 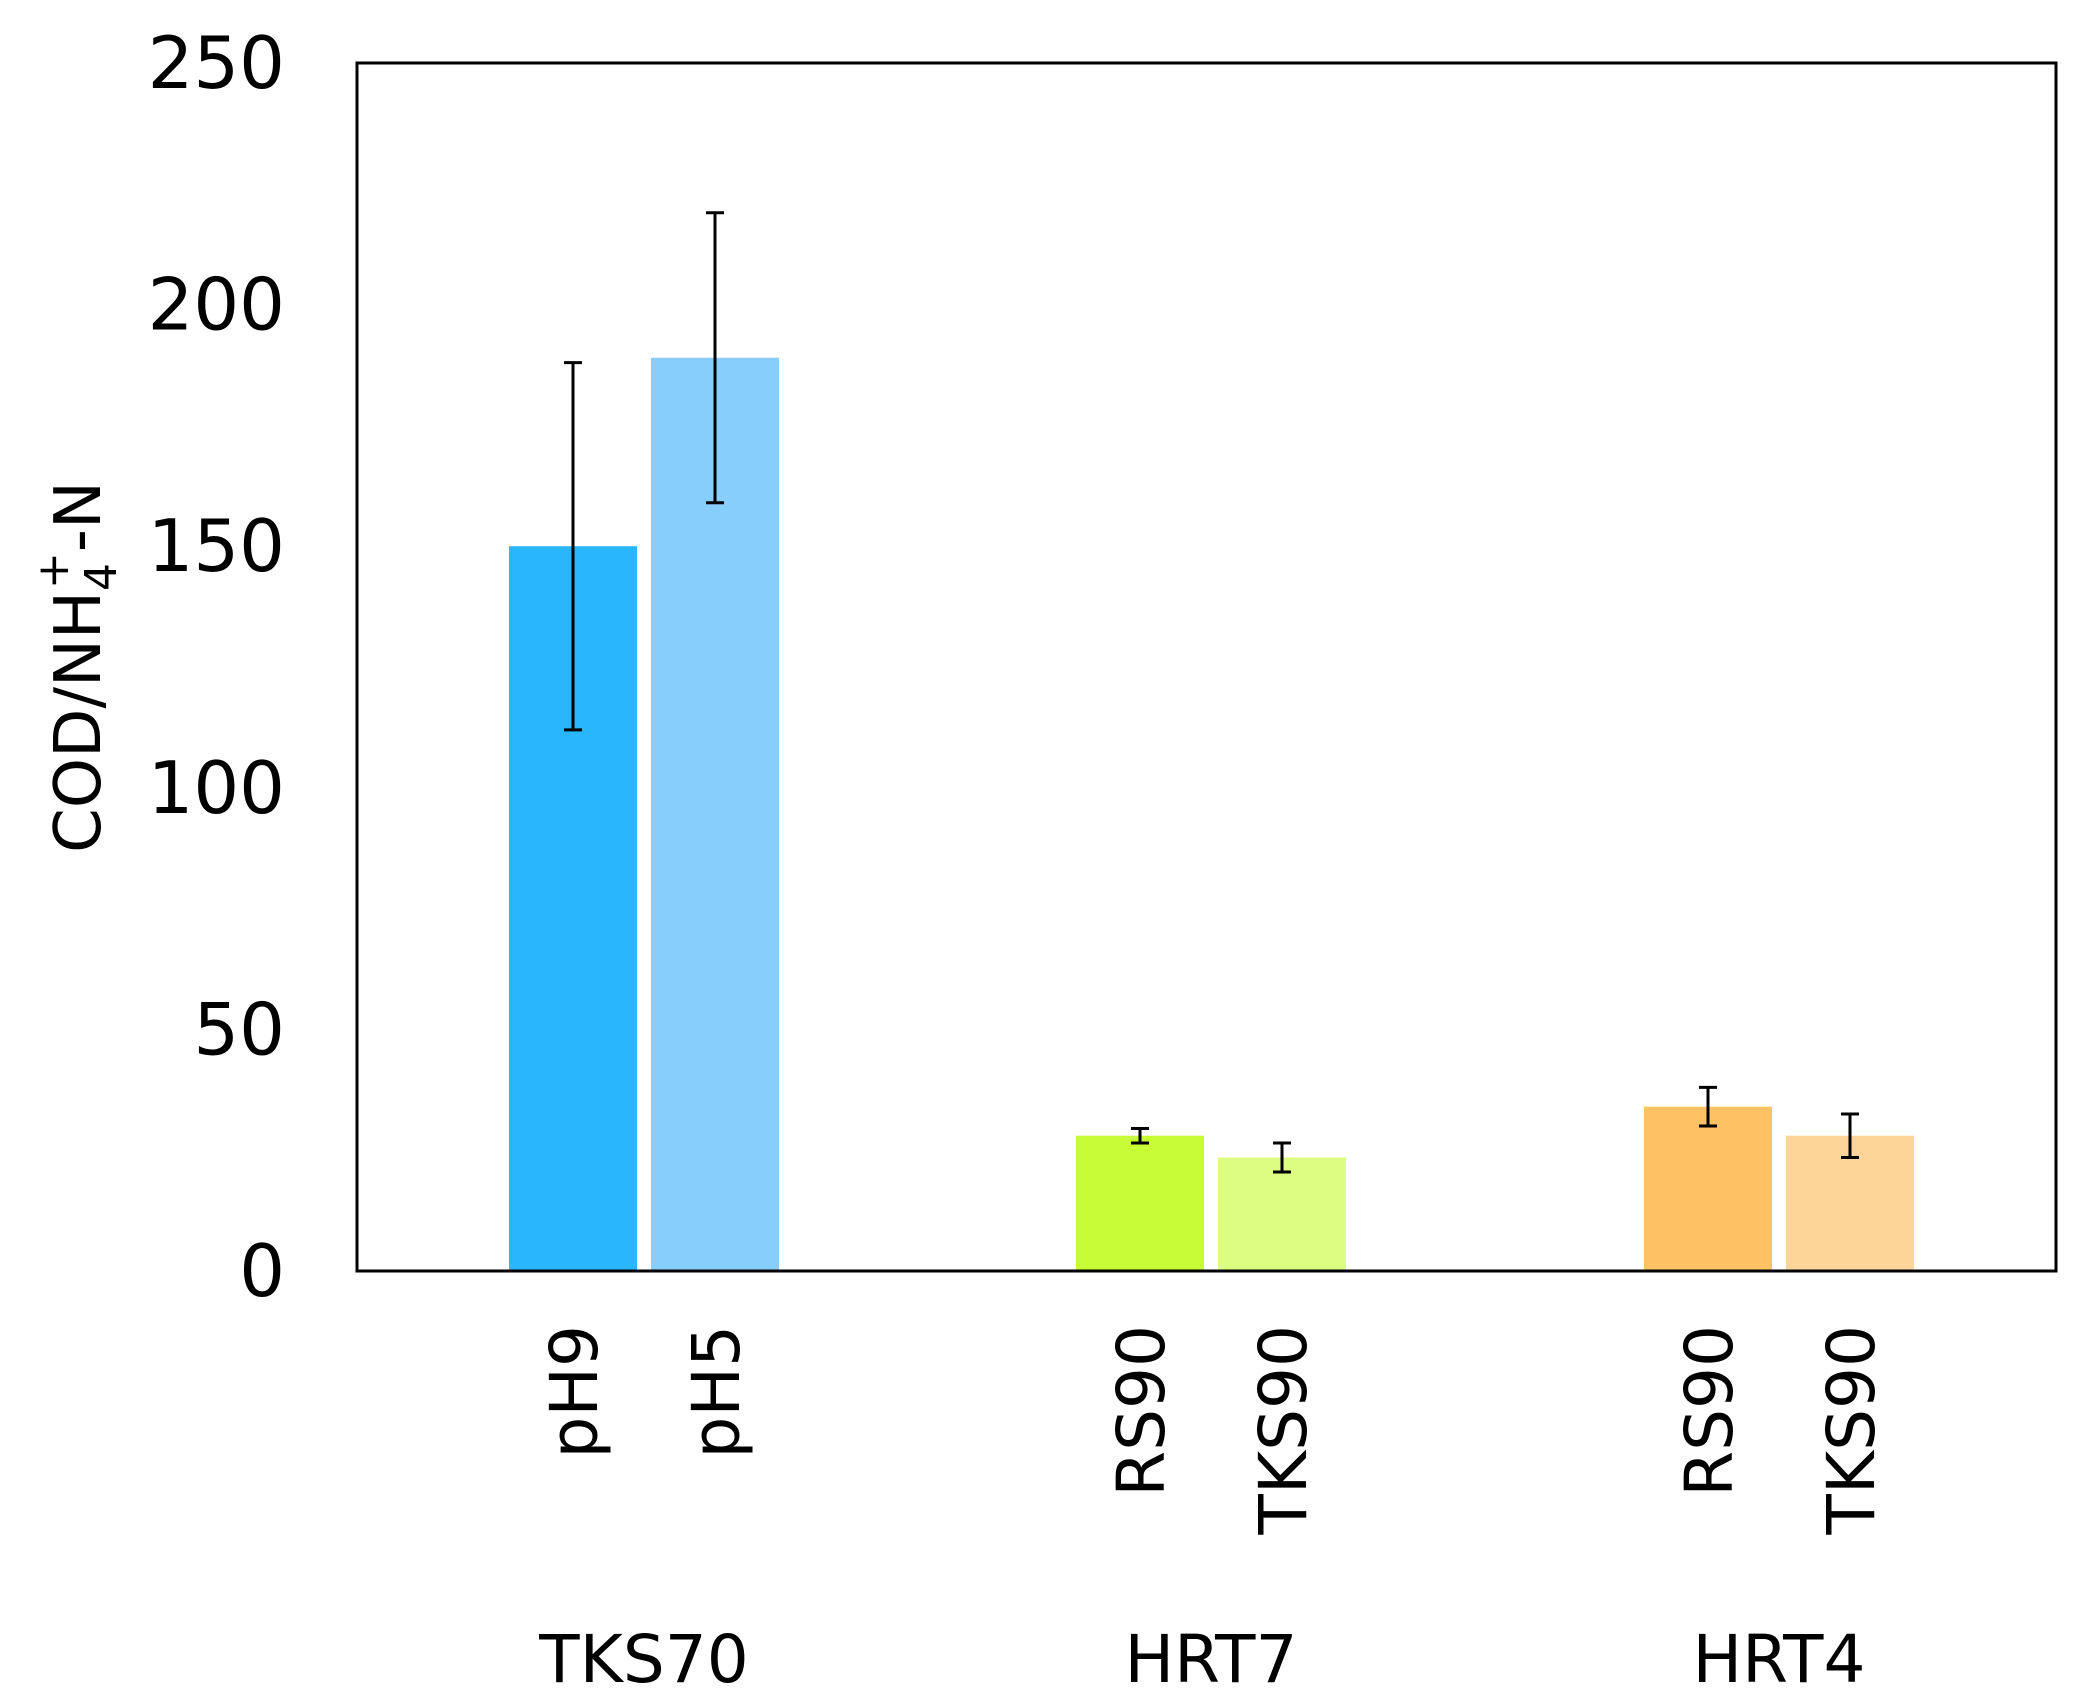 I want to click on error-bar-tks70-ph5, so click(x=715, y=358).